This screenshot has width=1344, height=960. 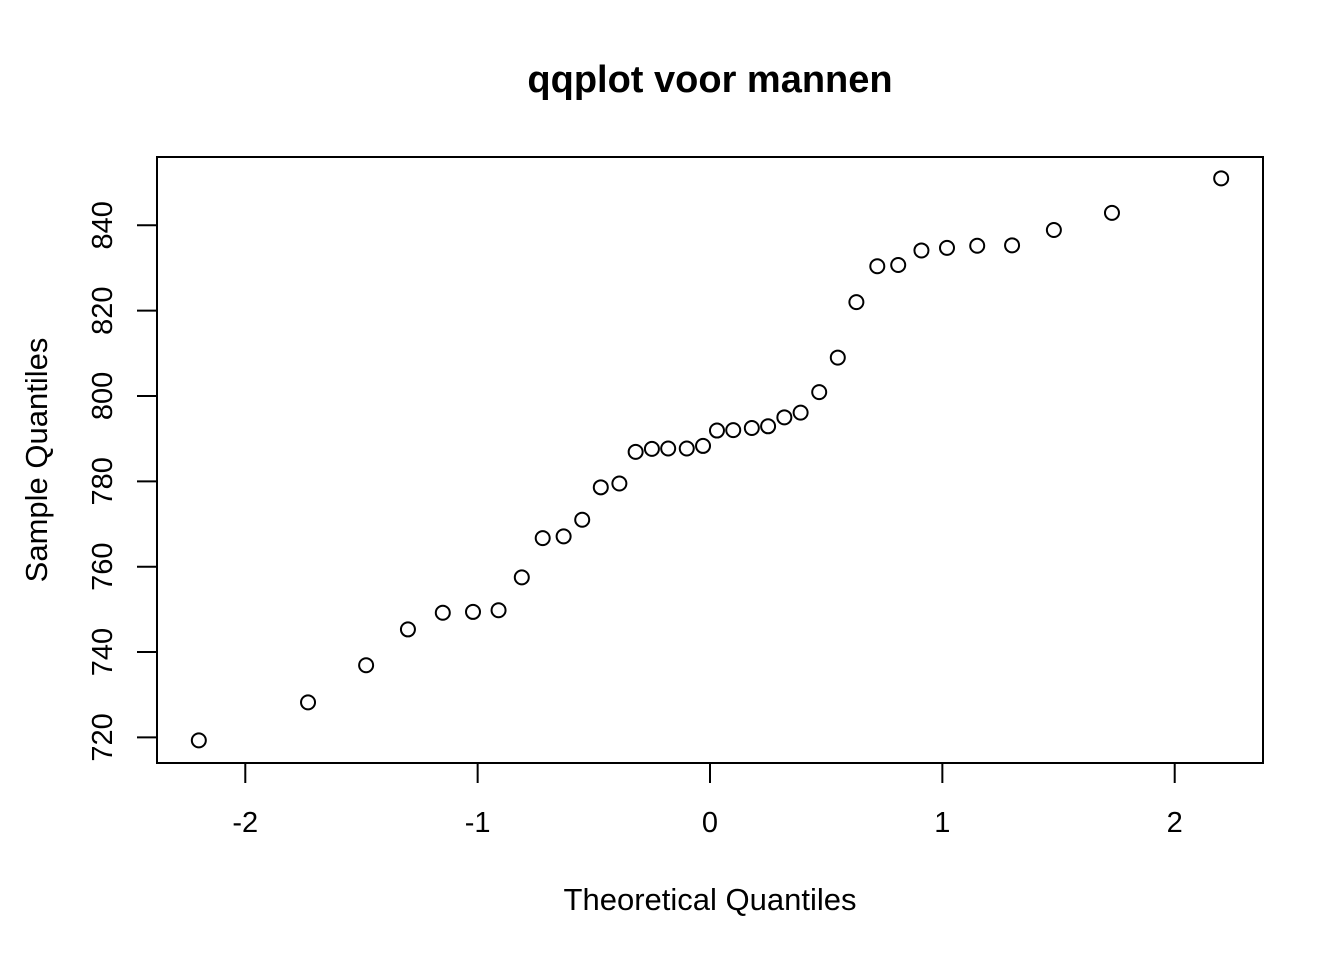 What do you see at coordinates (709, 80) in the screenshot?
I see `chart-title: qqplot voor mannen` at bounding box center [709, 80].